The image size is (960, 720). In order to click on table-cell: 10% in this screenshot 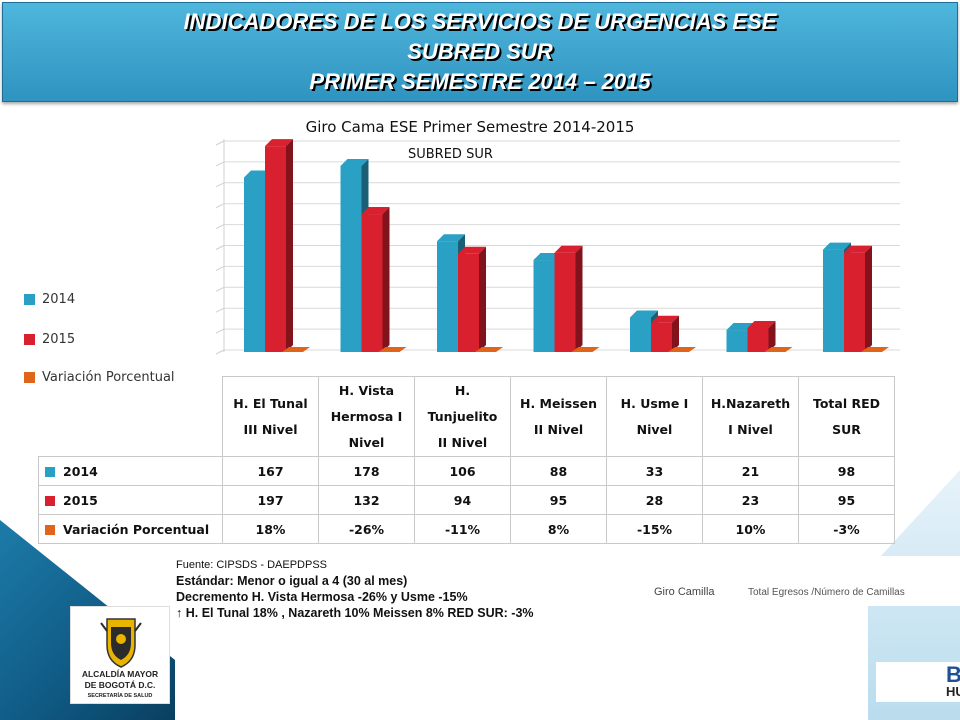, I will do `click(750, 529)`.